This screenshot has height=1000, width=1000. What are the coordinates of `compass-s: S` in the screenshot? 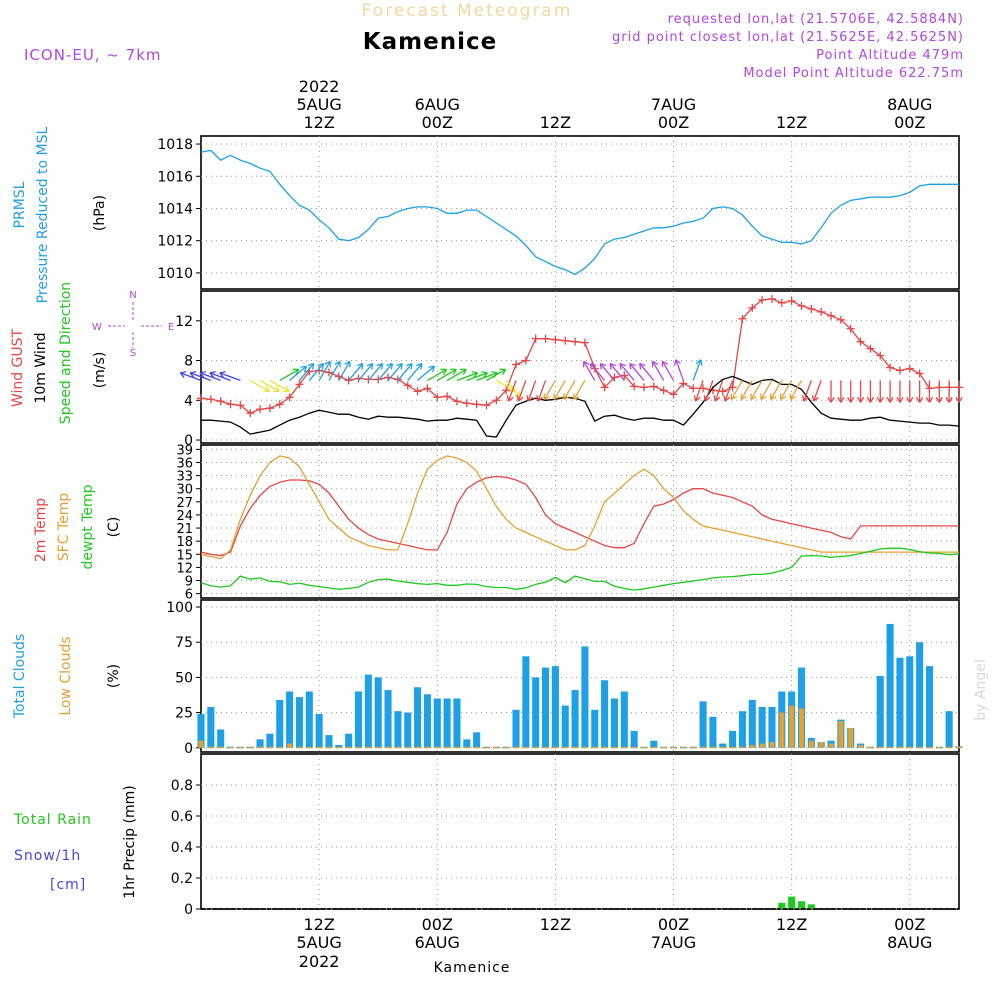 It's located at (133, 353).